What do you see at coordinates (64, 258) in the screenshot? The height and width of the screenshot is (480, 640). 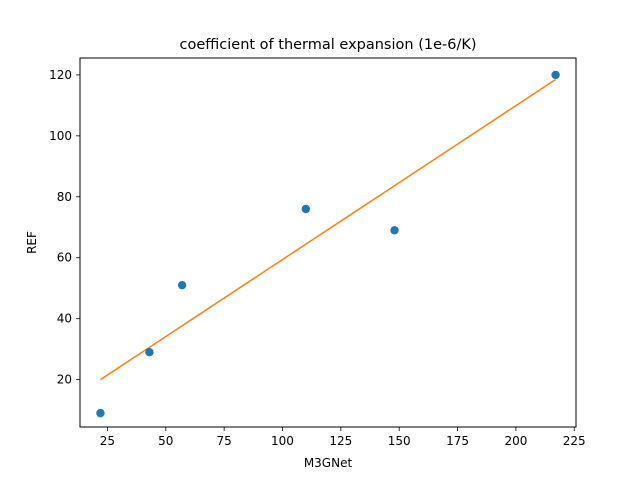 I see `y-tick-label: 60` at bounding box center [64, 258].